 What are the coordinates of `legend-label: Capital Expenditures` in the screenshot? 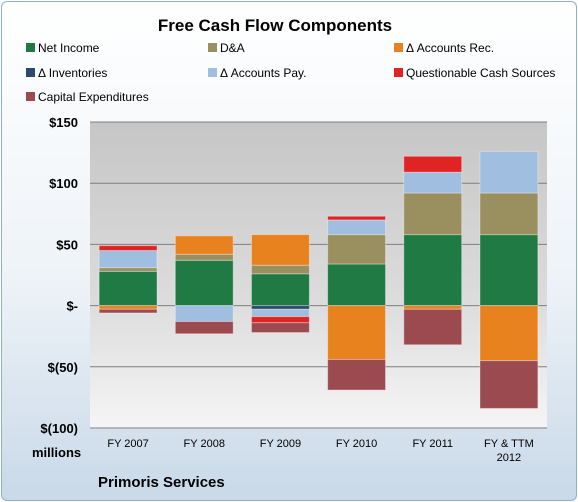 It's located at (93, 97).